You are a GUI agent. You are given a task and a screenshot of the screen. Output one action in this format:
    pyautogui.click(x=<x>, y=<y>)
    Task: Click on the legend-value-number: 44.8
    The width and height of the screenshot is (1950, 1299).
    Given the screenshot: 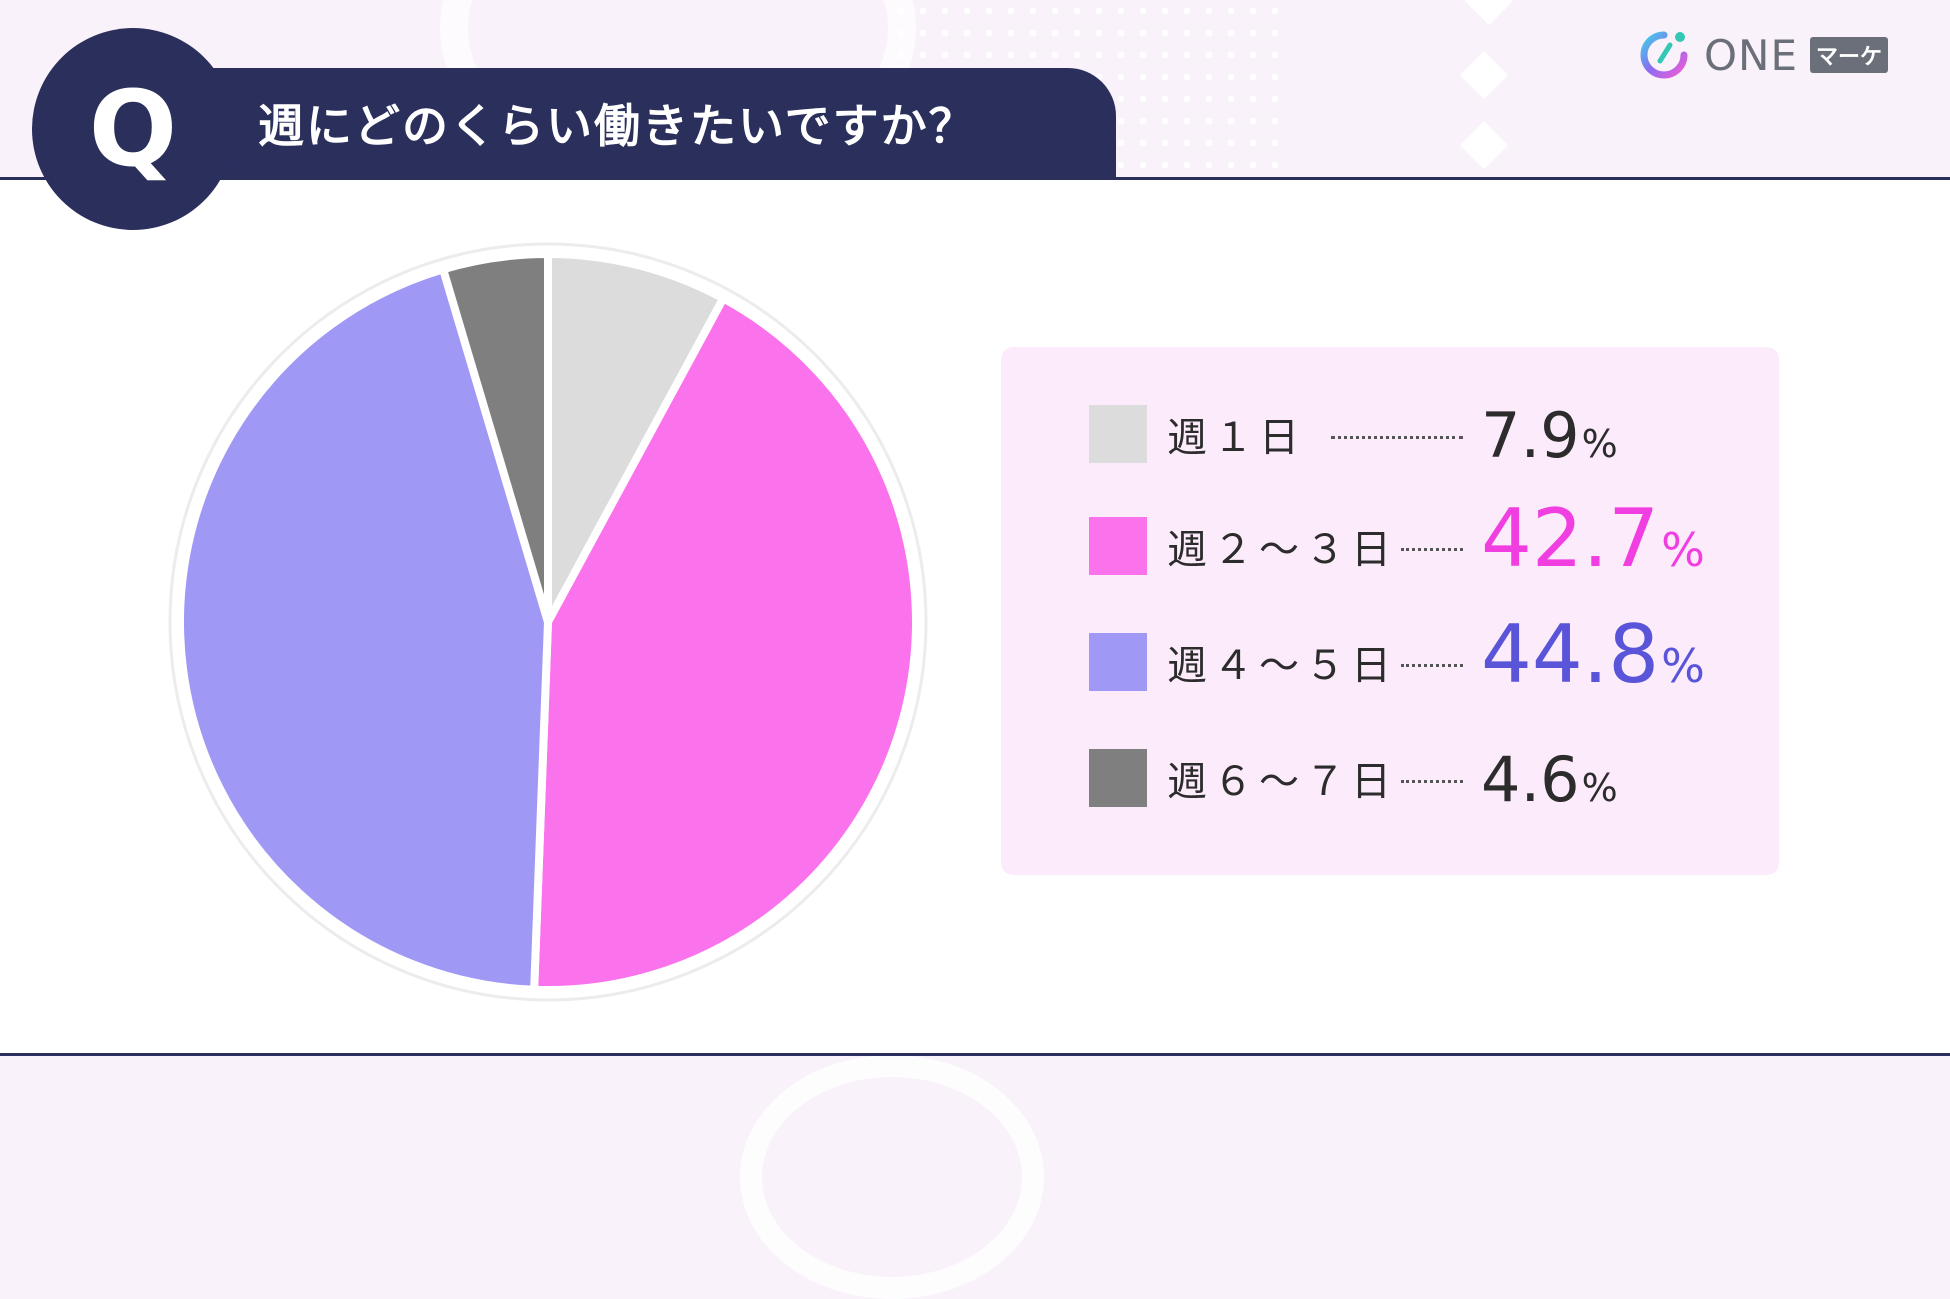 What is the action you would take?
    pyautogui.click(x=1570, y=654)
    